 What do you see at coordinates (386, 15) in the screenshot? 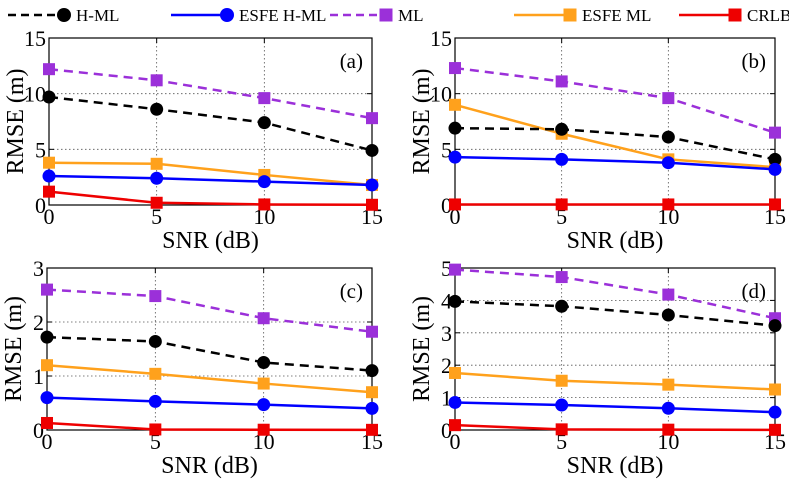
I see `legend-marker-ml` at bounding box center [386, 15].